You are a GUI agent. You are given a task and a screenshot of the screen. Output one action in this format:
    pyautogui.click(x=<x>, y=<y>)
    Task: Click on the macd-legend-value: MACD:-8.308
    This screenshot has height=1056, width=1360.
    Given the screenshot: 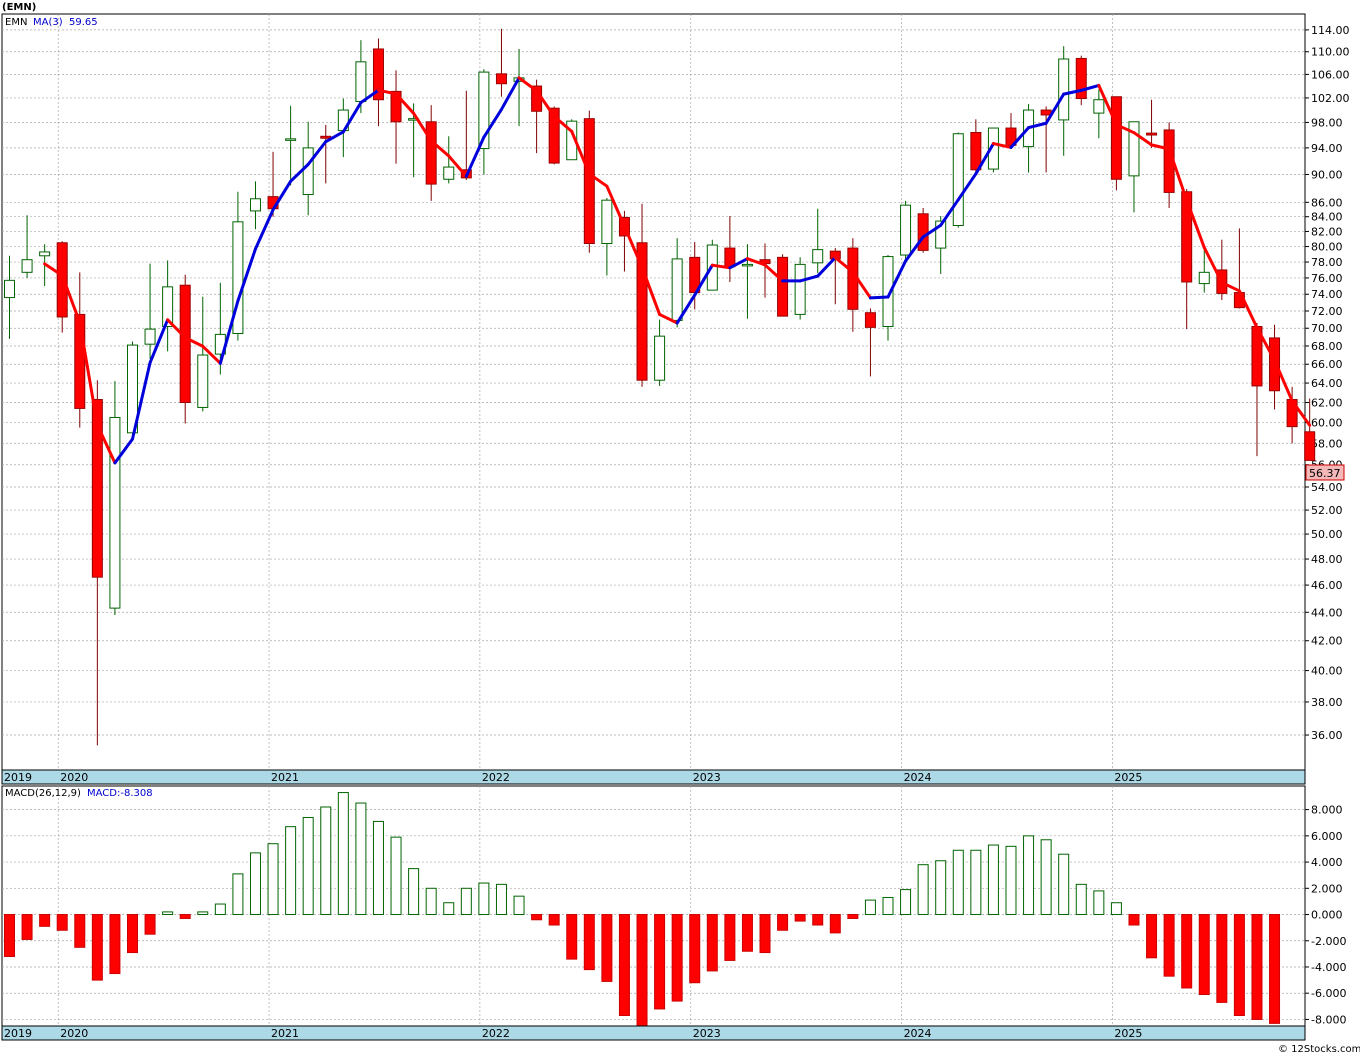 What is the action you would take?
    pyautogui.click(x=120, y=793)
    